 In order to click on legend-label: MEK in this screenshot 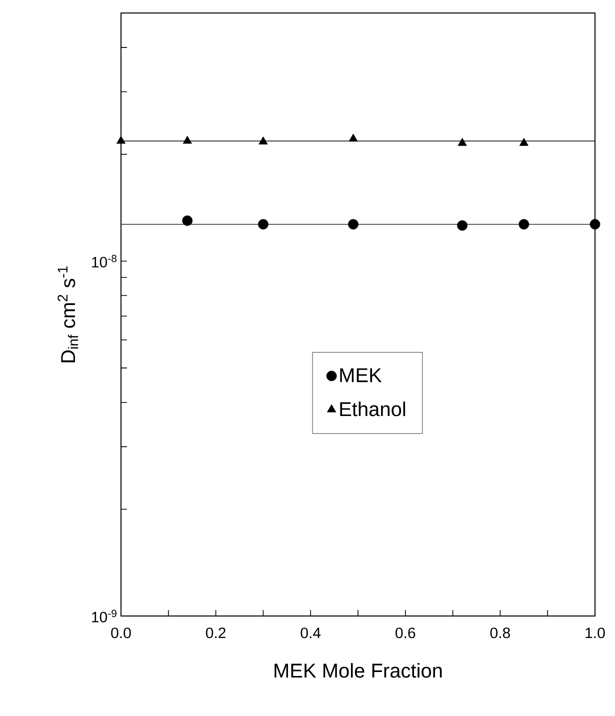, I will do `click(361, 375)`.